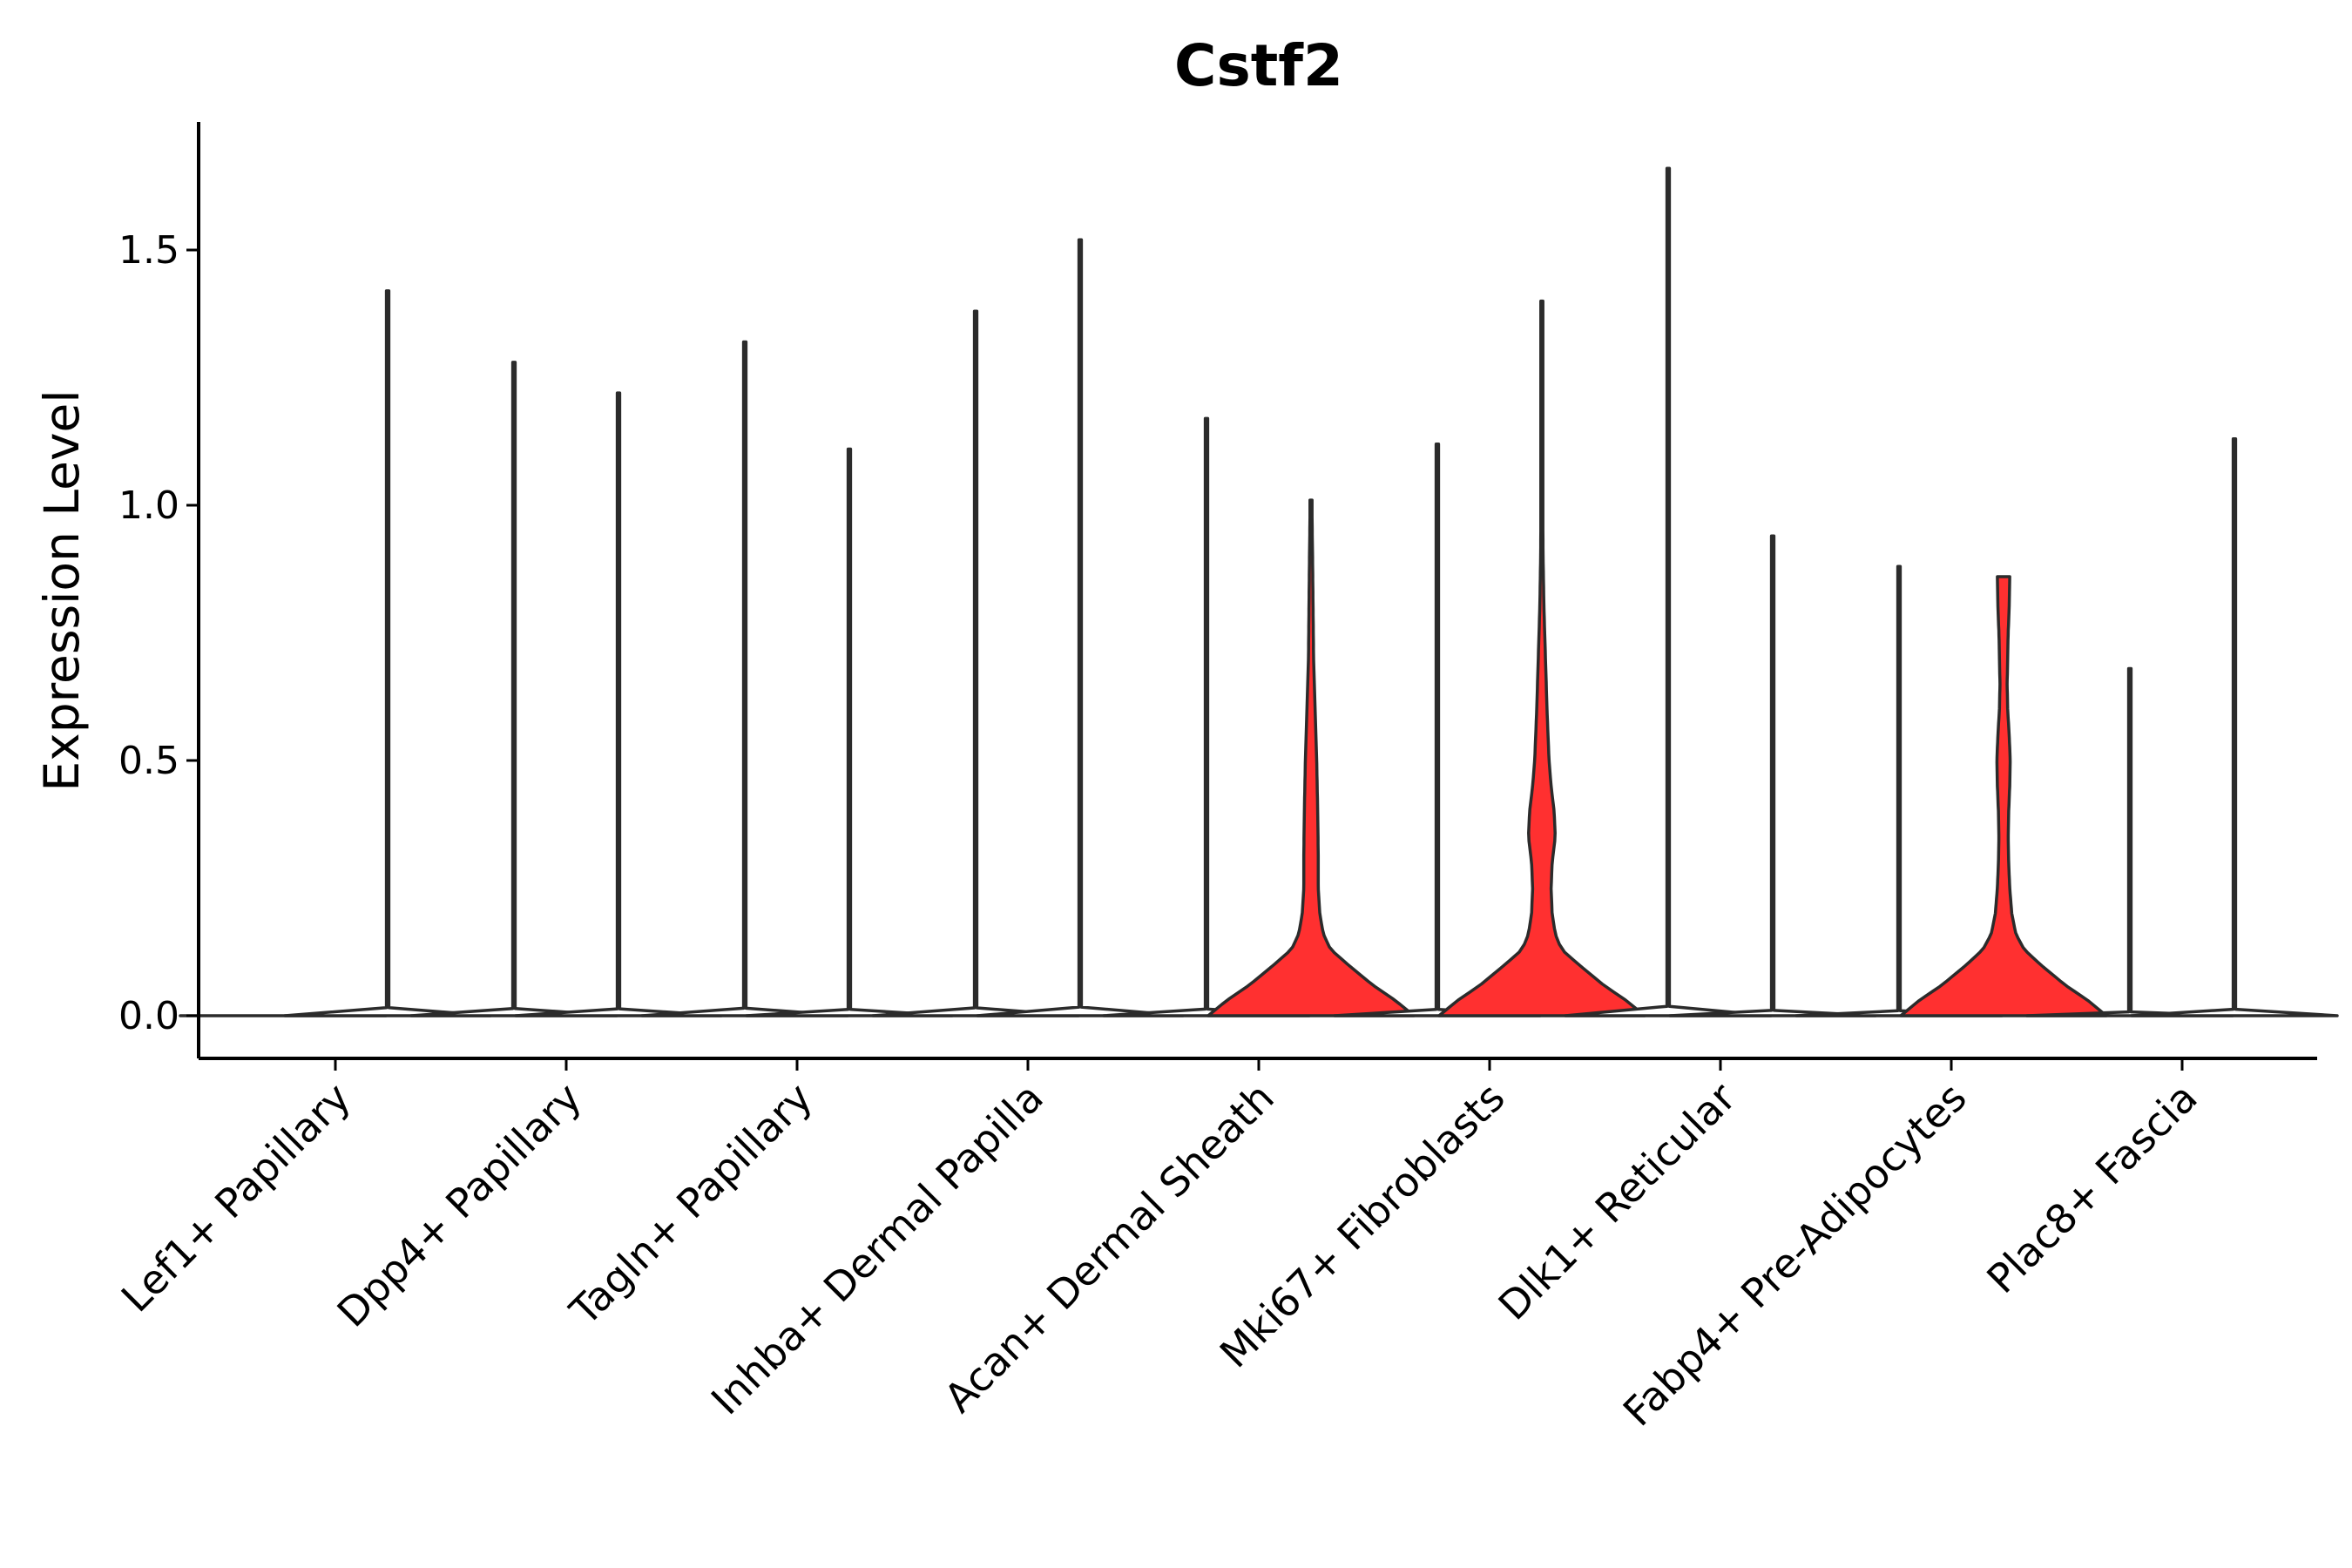 This screenshot has width=2352, height=1568. What do you see at coordinates (148, 250) in the screenshot?
I see `y-tick-label: 1.5` at bounding box center [148, 250].